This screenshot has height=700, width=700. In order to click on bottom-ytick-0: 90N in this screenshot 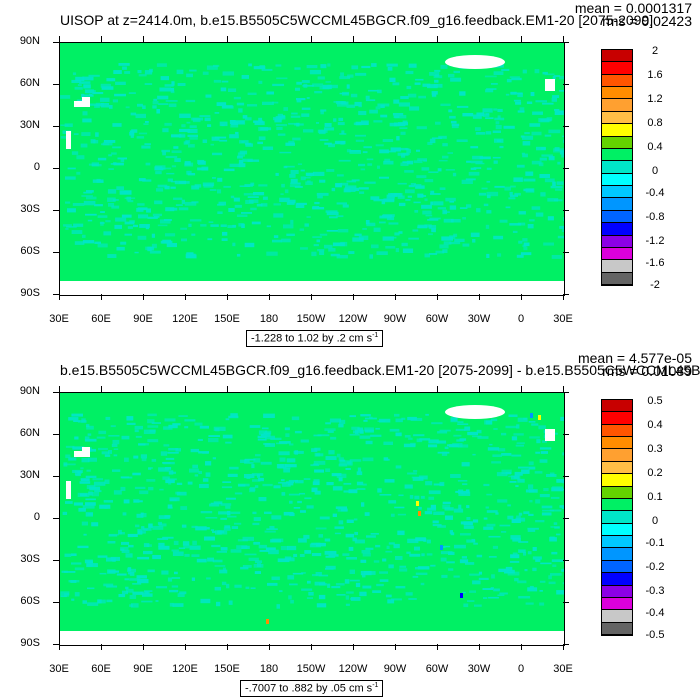, I will do `click(29, 391)`.